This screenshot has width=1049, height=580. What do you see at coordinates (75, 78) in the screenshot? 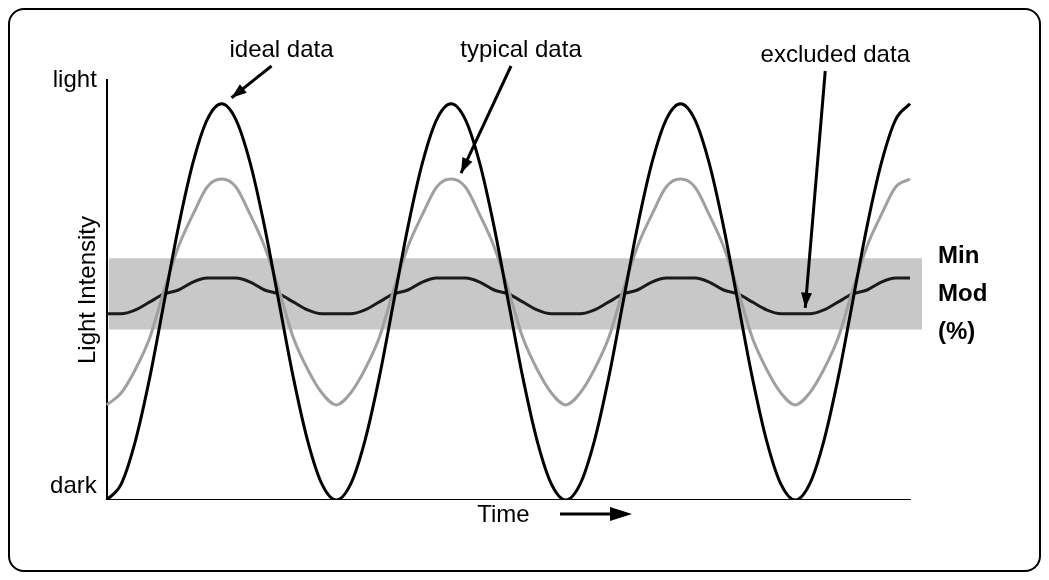
I see `text: light` at bounding box center [75, 78].